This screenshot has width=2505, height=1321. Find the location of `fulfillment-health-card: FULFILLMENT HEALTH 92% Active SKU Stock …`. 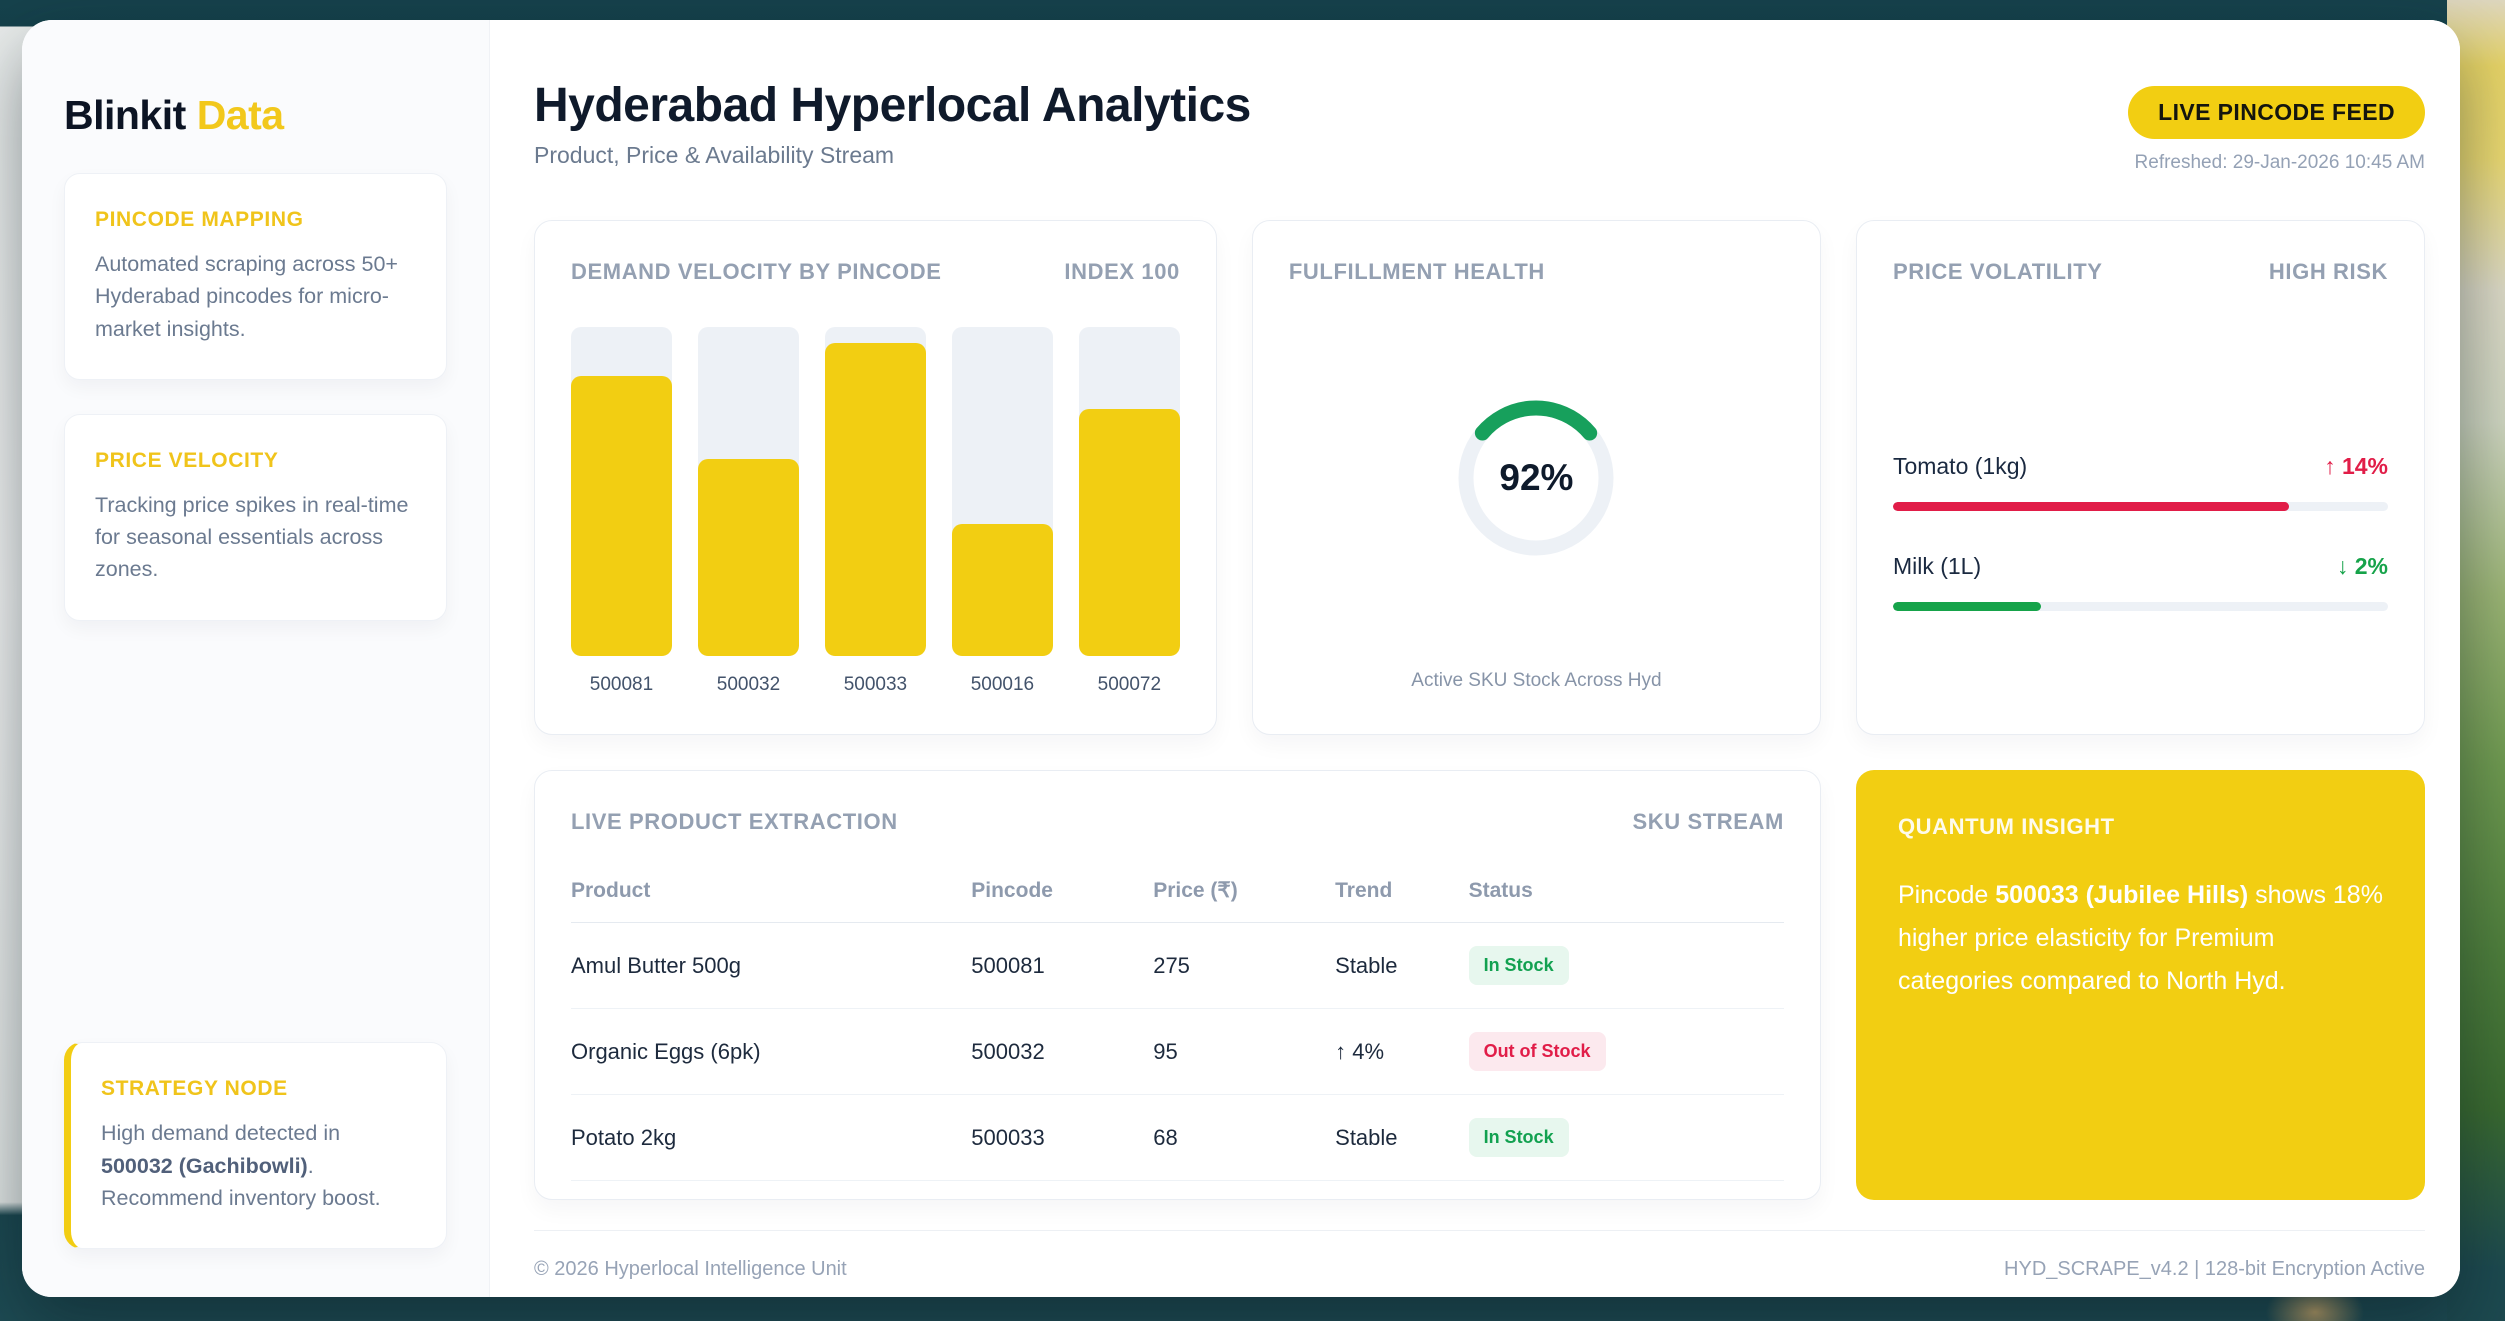

fulfillment-health-card: FULFILLMENT HEALTH 92% Active SKU Stock … is located at coordinates (1536, 477).